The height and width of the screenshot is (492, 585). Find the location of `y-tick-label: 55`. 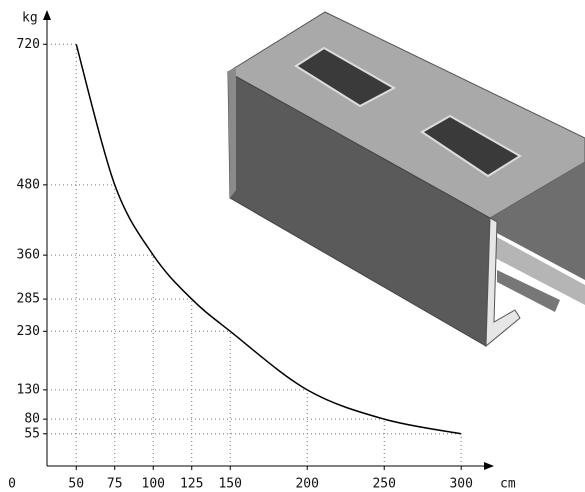

y-tick-label: 55 is located at coordinates (32, 433).